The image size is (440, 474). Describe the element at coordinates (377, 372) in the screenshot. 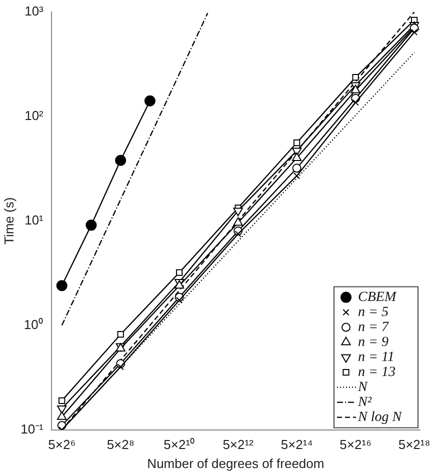

I see `legend-label: n = 13` at that location.